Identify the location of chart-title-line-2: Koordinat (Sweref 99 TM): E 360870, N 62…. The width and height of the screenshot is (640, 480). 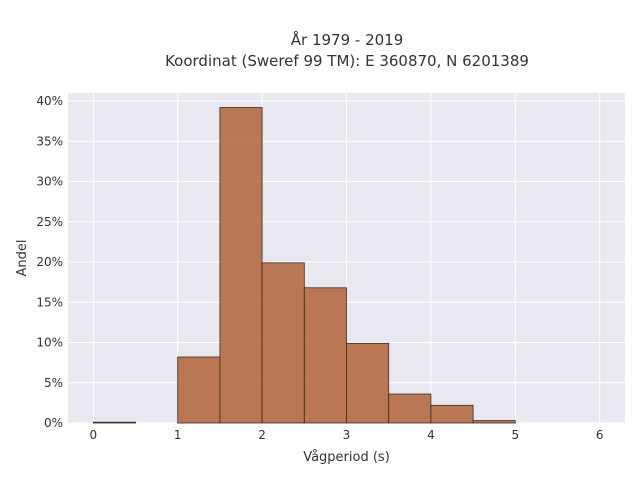
(347, 61).